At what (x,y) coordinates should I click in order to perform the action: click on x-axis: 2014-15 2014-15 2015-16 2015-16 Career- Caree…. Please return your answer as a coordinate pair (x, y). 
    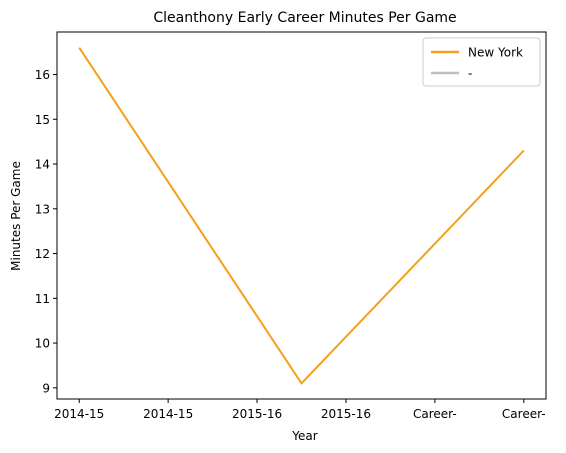
    Looking at the image, I should click on (300, 410).